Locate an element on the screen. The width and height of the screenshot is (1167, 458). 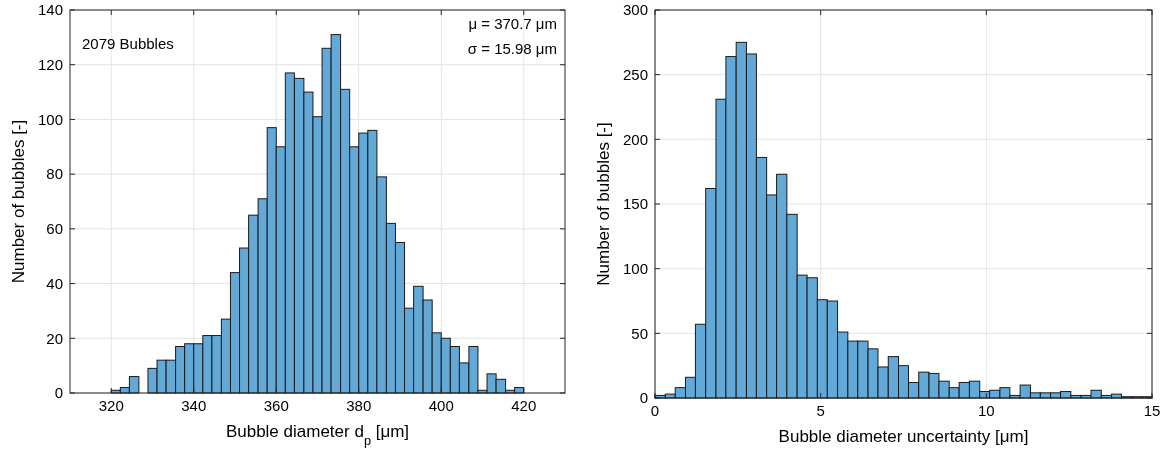
x-tick-label: 15 is located at coordinates (1152, 410).